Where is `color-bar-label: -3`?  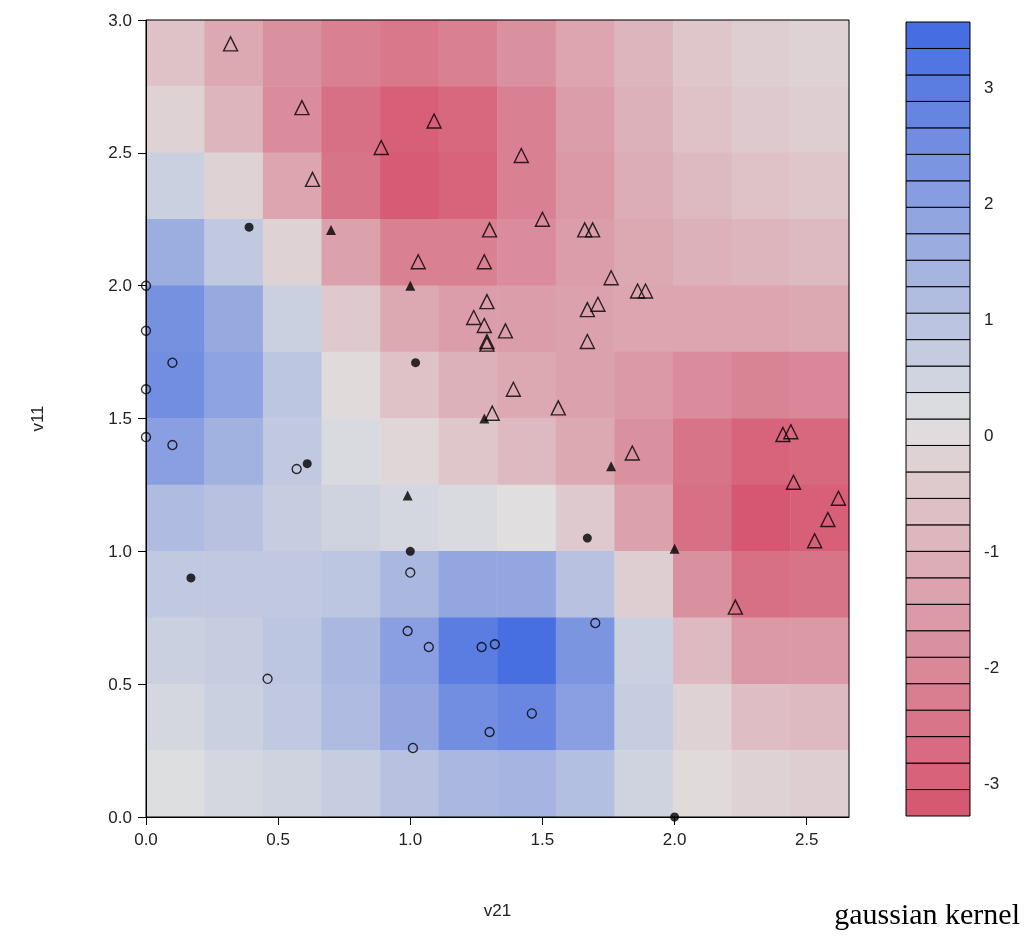 color-bar-label: -3 is located at coordinates (992, 783).